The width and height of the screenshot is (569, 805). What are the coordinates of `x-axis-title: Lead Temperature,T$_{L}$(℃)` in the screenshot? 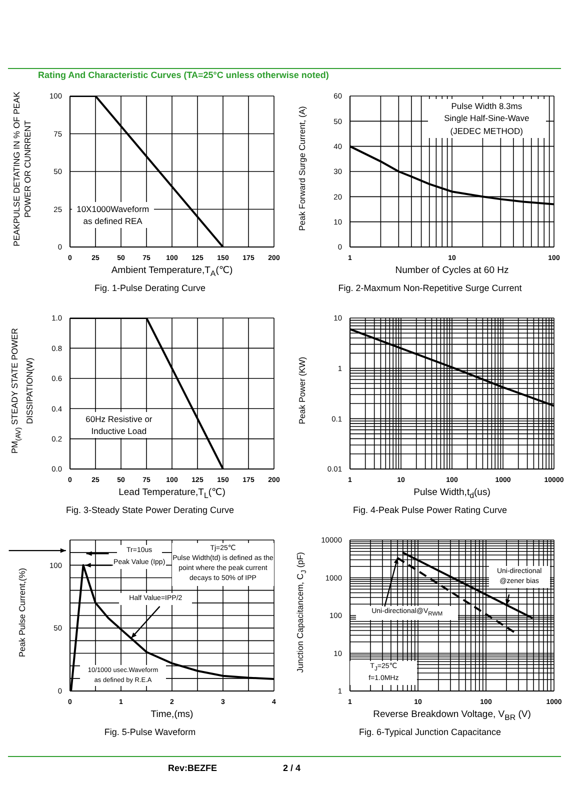 It's located at (172, 493).